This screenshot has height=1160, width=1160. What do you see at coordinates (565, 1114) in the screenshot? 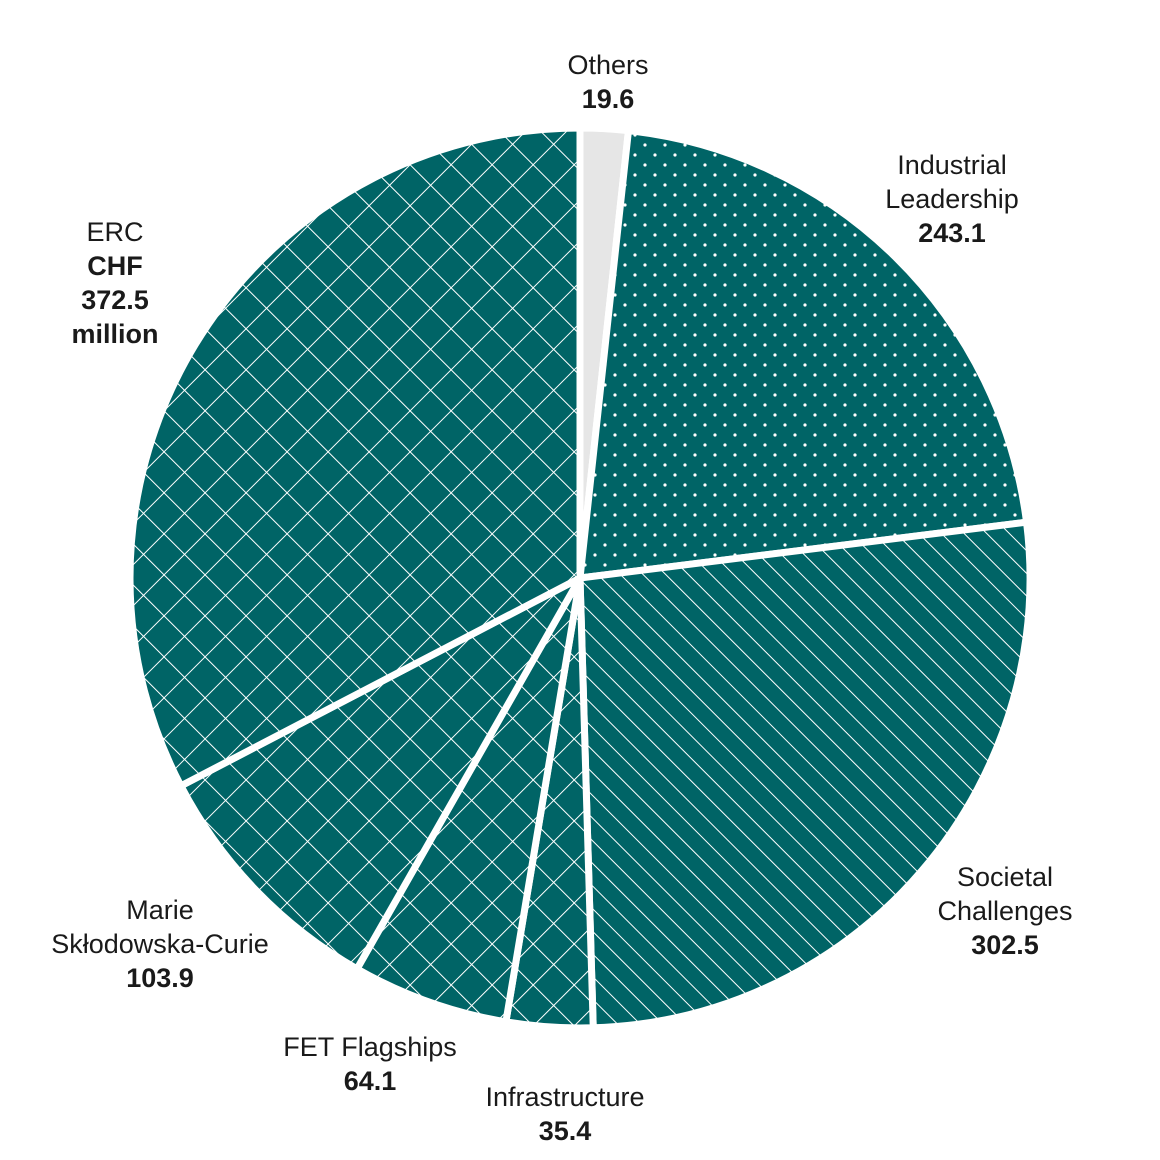
I see `label-infrastructure: Infrastructure 35.4` at bounding box center [565, 1114].